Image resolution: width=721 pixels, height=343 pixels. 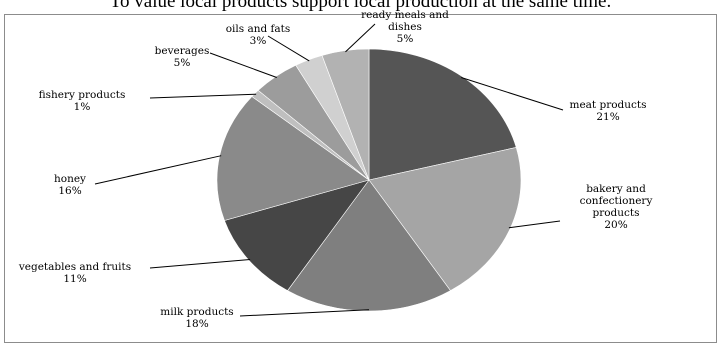 What do you see at coordinates (69, 191) in the screenshot?
I see `slice-percent-label: 16%` at bounding box center [69, 191].